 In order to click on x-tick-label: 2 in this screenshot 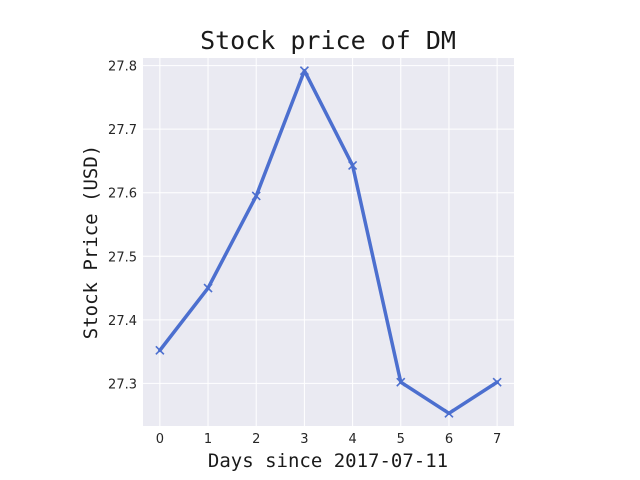, I will do `click(256, 439)`.